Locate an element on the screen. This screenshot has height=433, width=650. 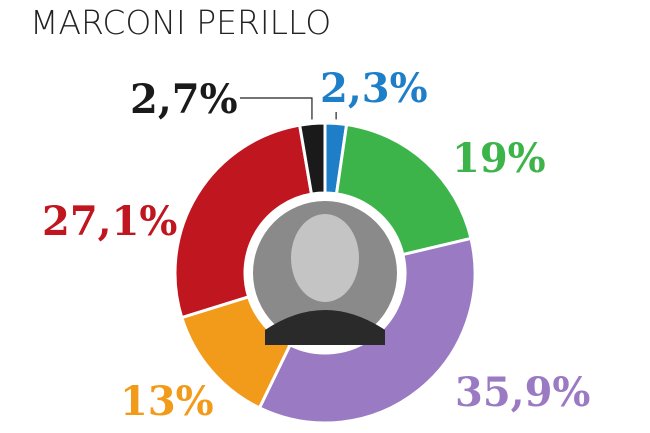
value-label: 2,7% is located at coordinates (184, 99).